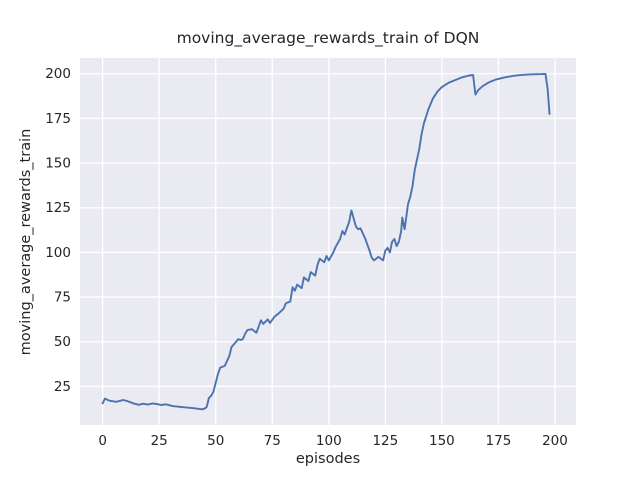  What do you see at coordinates (328, 38) in the screenshot?
I see `chart-title: moving_average_rewards_train of DQN` at bounding box center [328, 38].